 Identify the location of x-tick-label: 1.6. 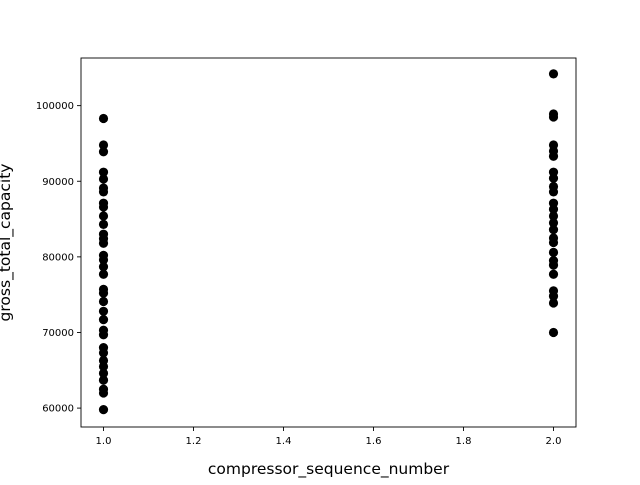
(374, 441).